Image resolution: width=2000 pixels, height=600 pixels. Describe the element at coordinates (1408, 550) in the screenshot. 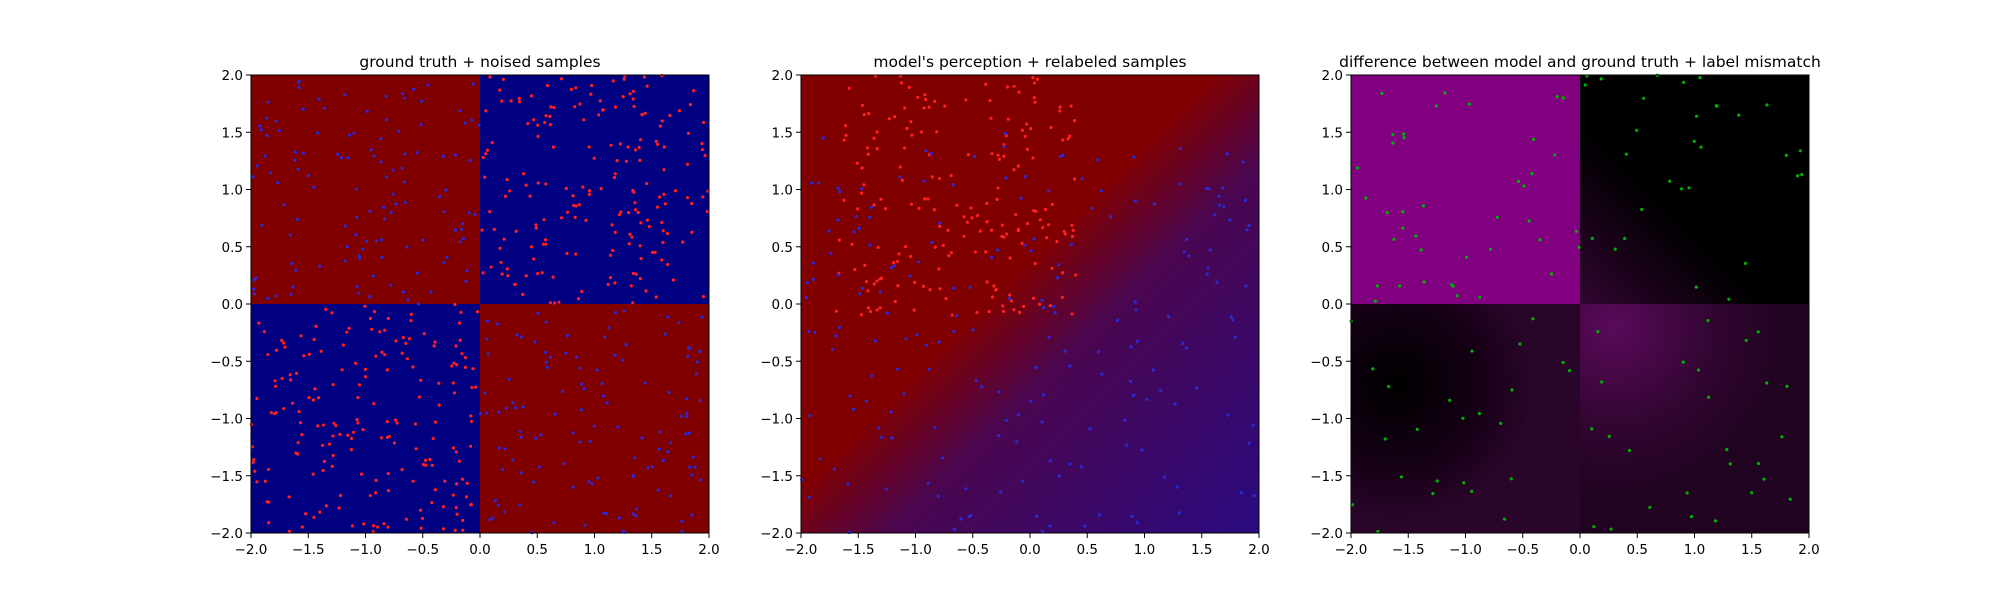

I see `x-tick-label: −1.5` at that location.